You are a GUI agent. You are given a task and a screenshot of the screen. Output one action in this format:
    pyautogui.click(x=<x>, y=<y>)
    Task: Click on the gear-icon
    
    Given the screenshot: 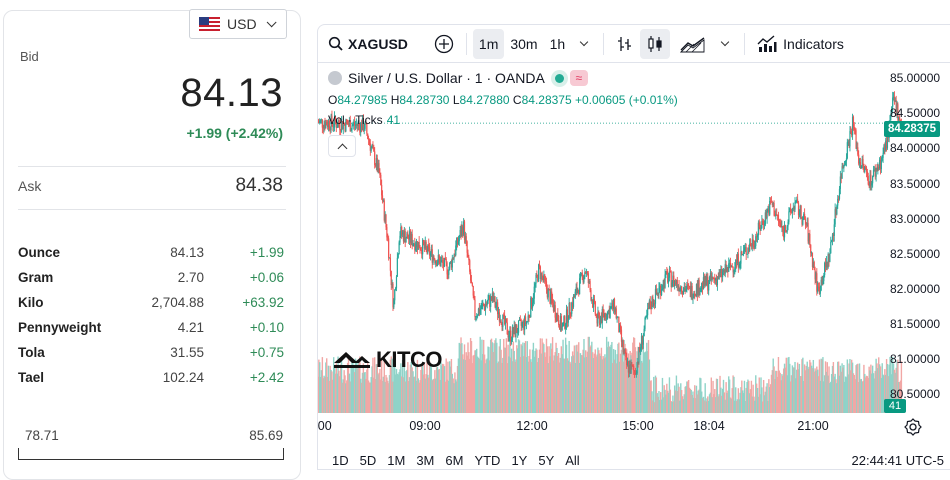 What is the action you would take?
    pyautogui.click(x=913, y=427)
    